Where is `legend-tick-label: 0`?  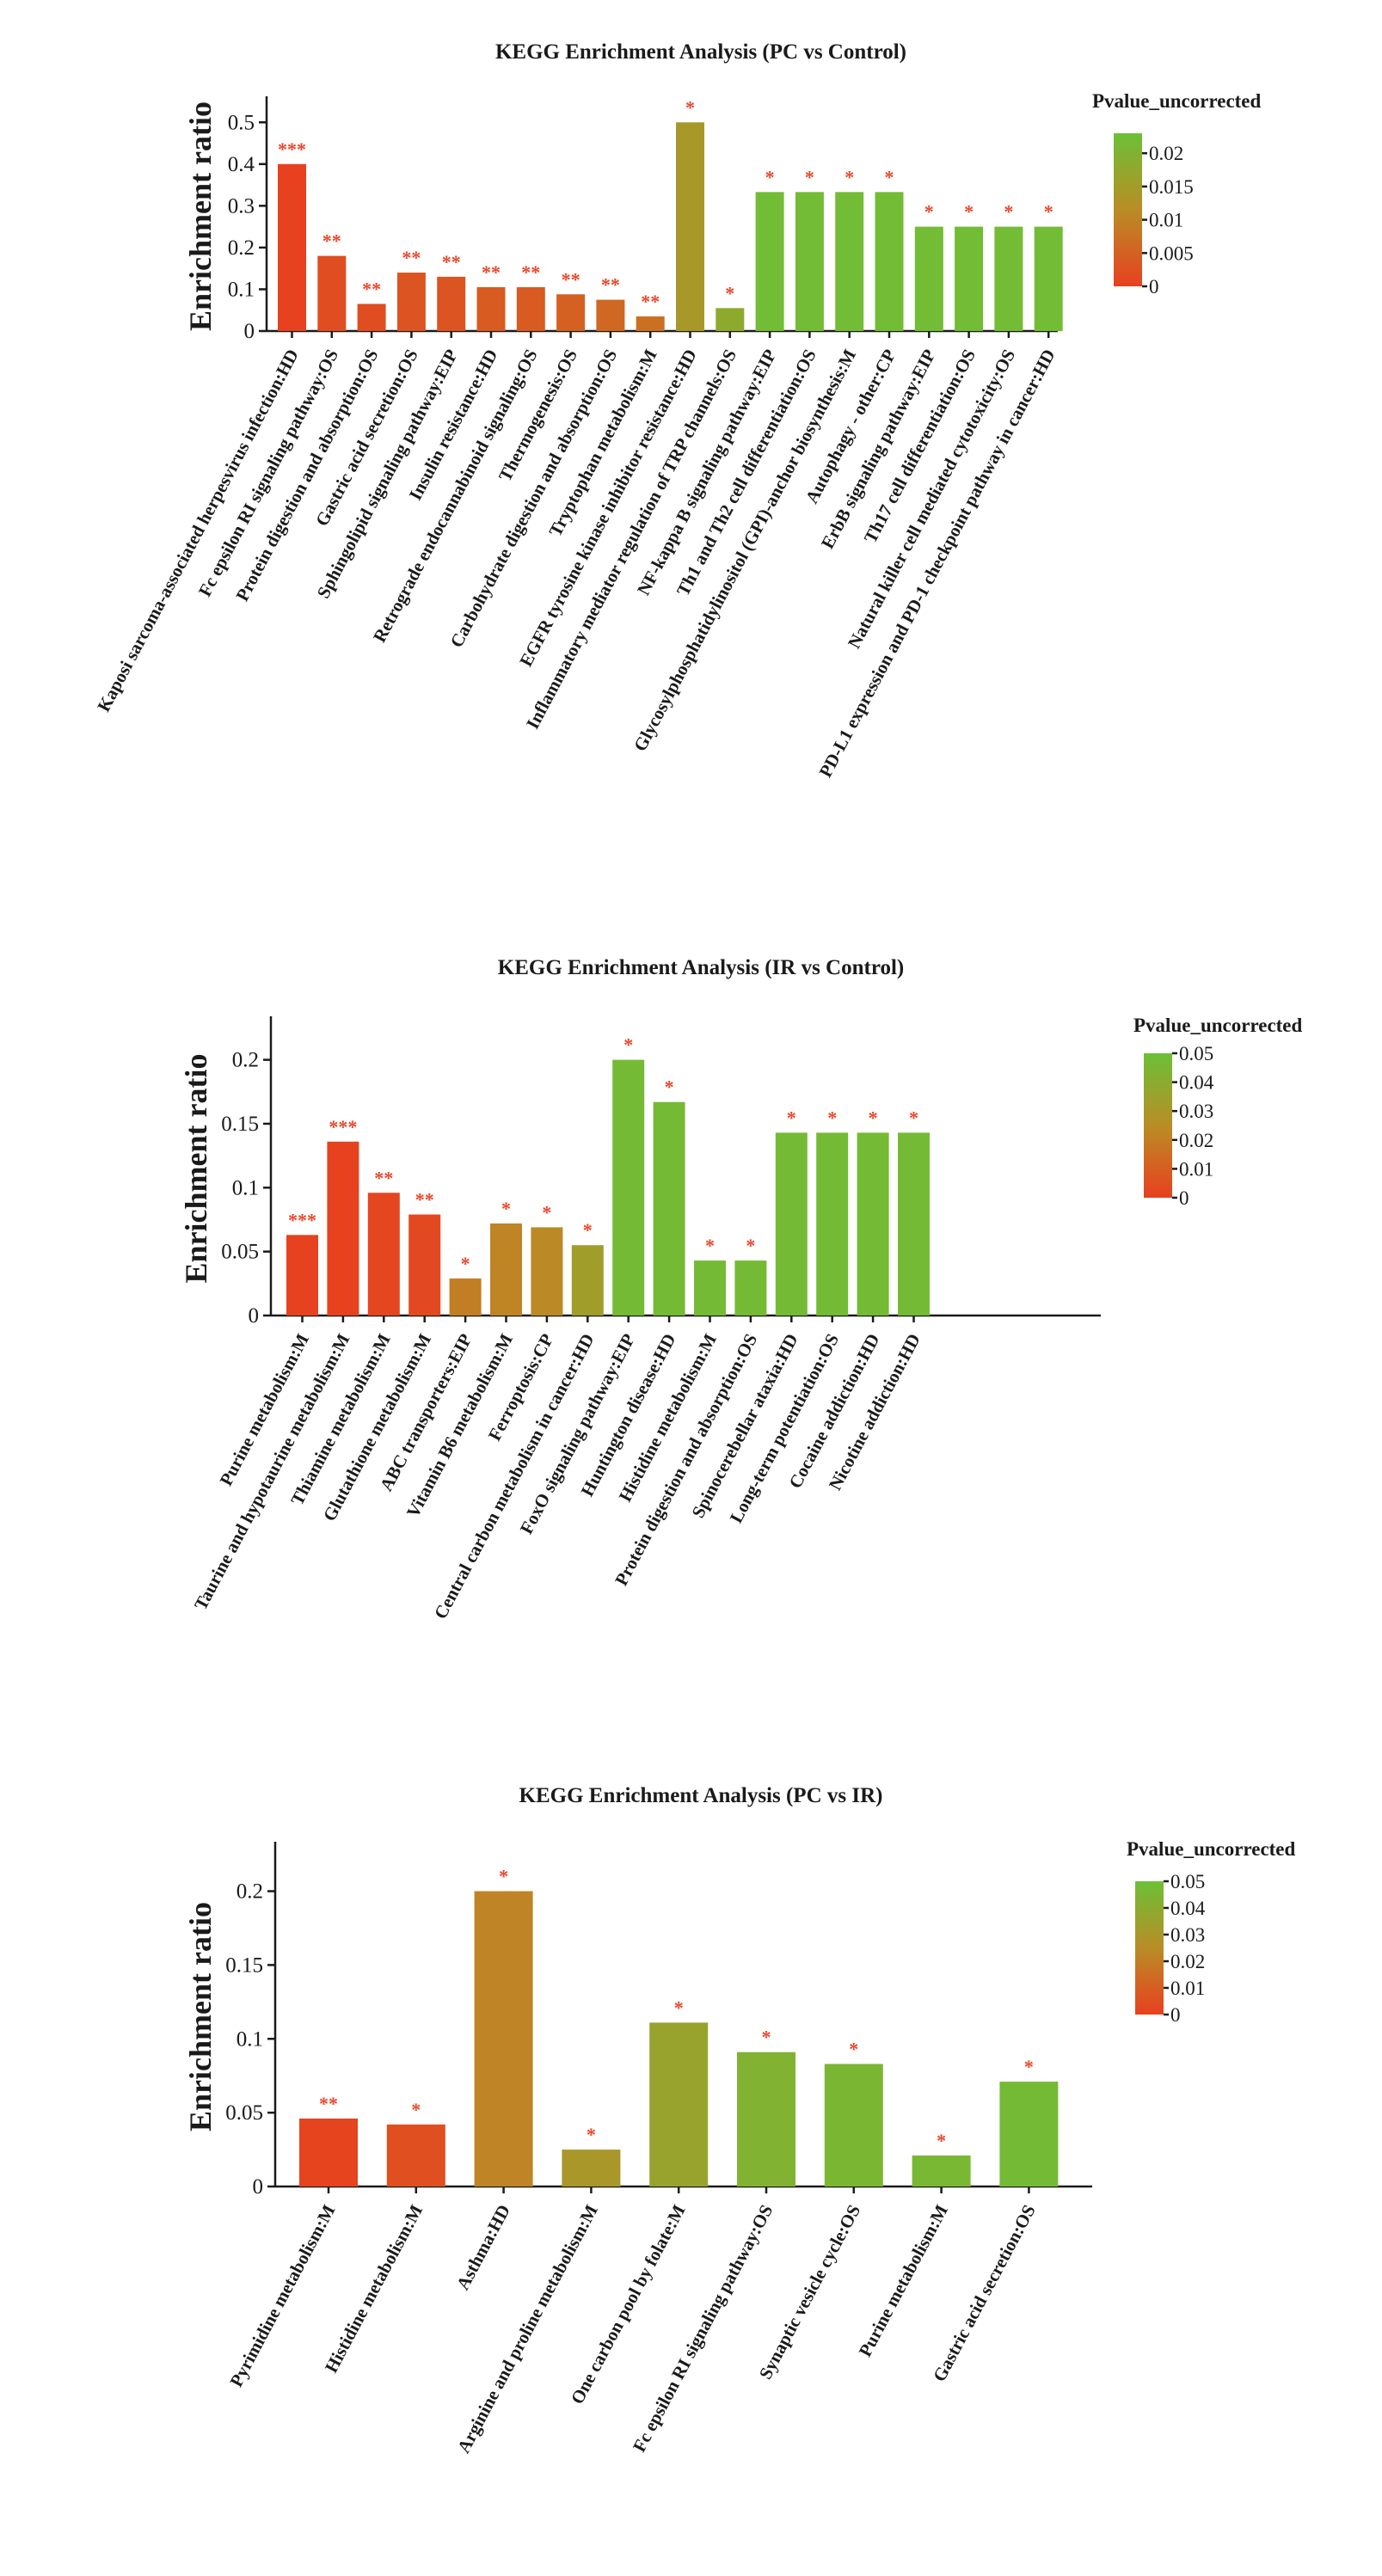
legend-tick-label: 0 is located at coordinates (1154, 286).